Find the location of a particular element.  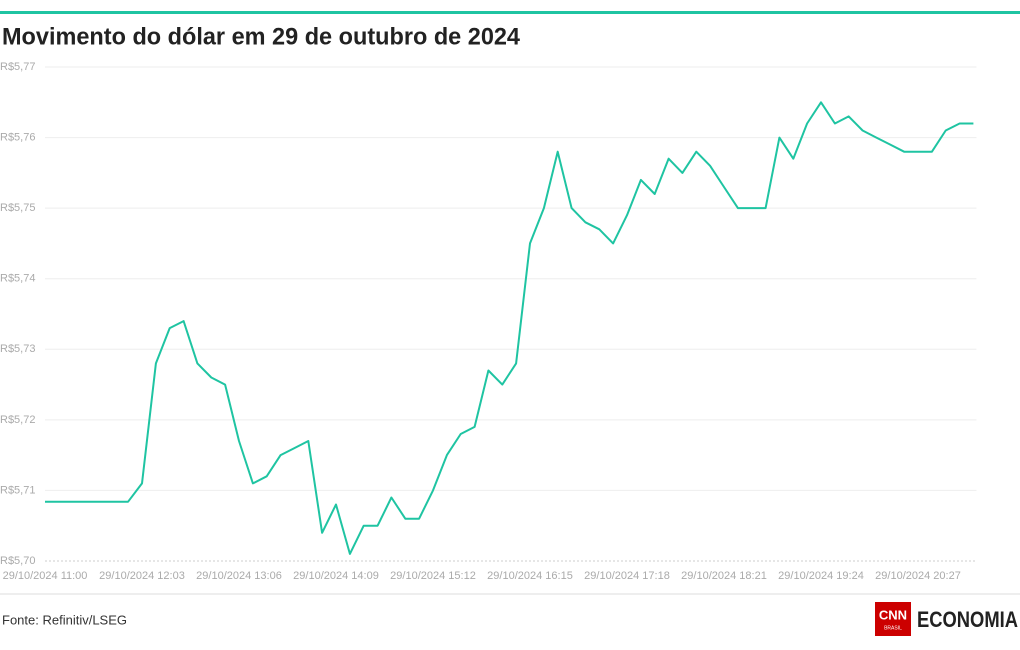

logo-badge-sub: BRASIL is located at coordinates (893, 628).